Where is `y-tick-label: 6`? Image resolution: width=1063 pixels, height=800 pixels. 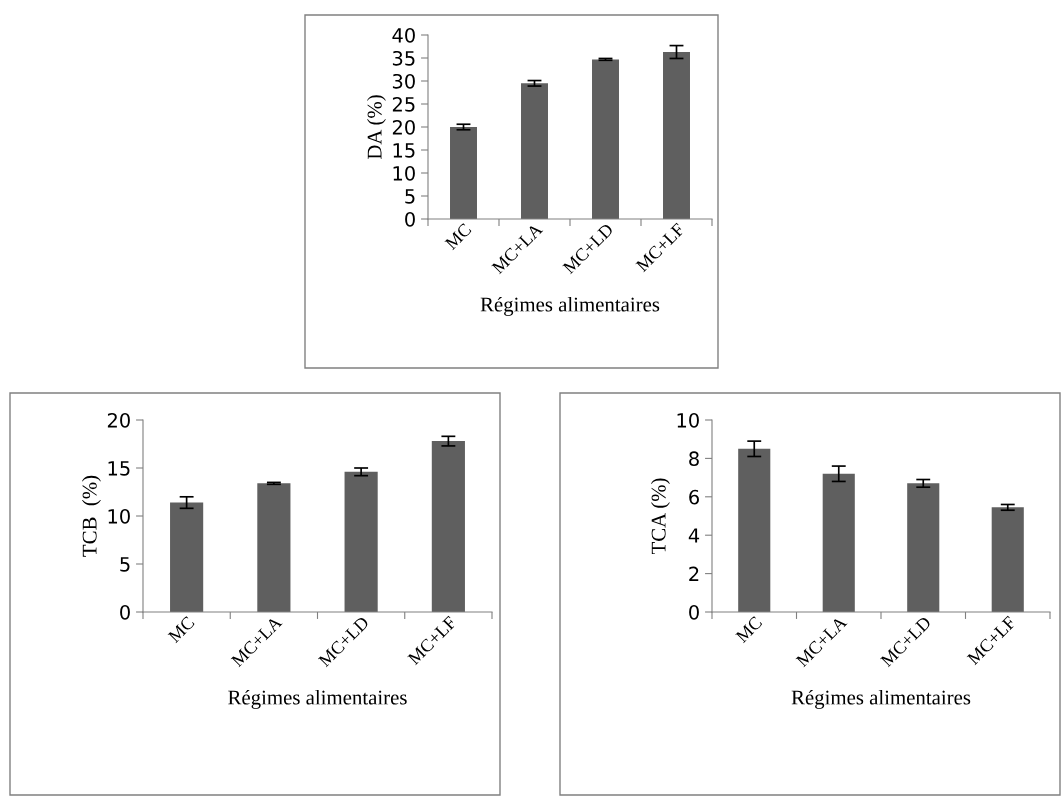
y-tick-label: 6 is located at coordinates (694, 497).